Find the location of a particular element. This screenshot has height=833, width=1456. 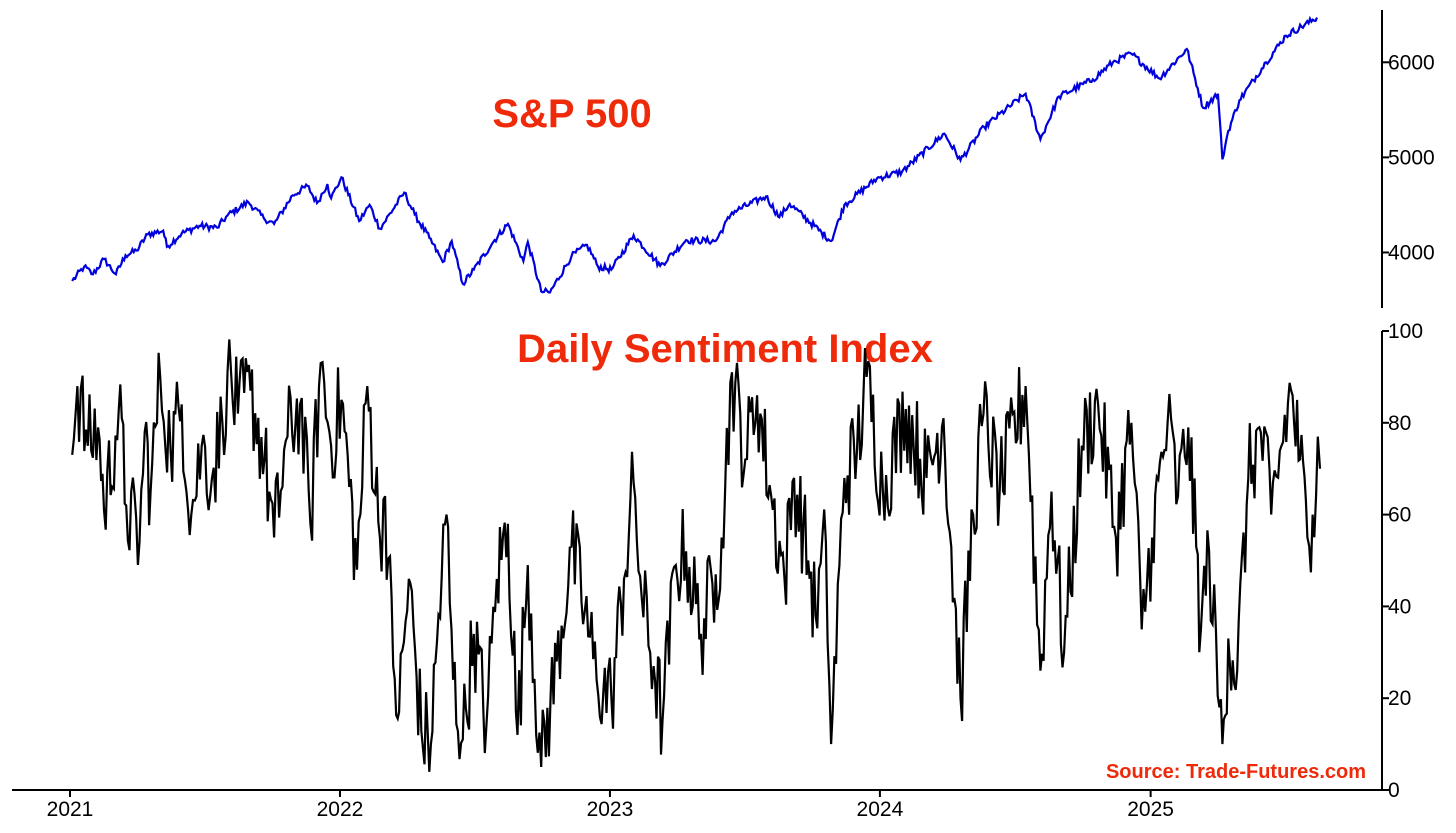

dsi-ytick-label: 100 is located at coordinates (1405, 331).